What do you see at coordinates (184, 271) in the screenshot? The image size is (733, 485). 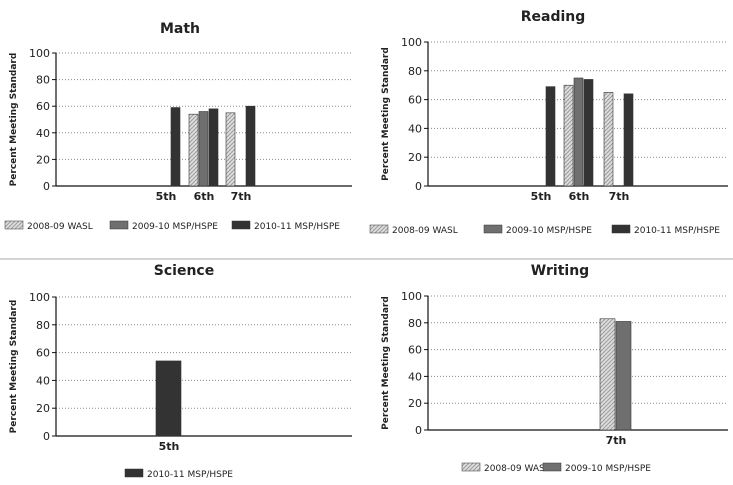 I see `chart-title: Science` at bounding box center [184, 271].